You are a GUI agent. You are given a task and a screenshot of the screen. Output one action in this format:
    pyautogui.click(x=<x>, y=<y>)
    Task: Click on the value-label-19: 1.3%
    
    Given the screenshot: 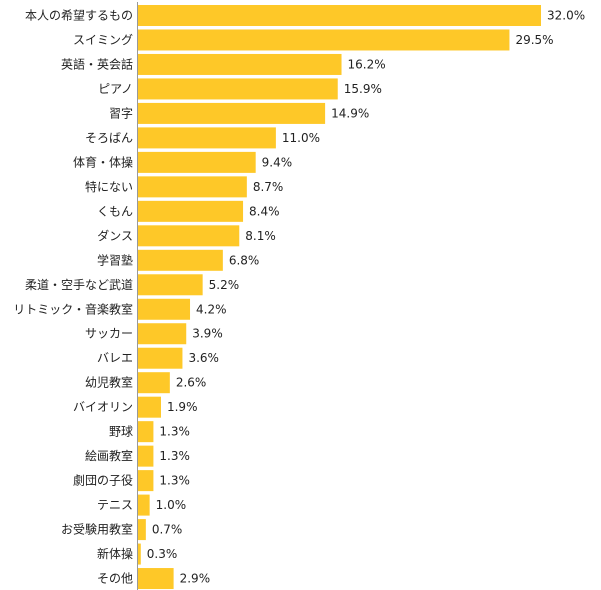 What is the action you would take?
    pyautogui.click(x=174, y=481)
    